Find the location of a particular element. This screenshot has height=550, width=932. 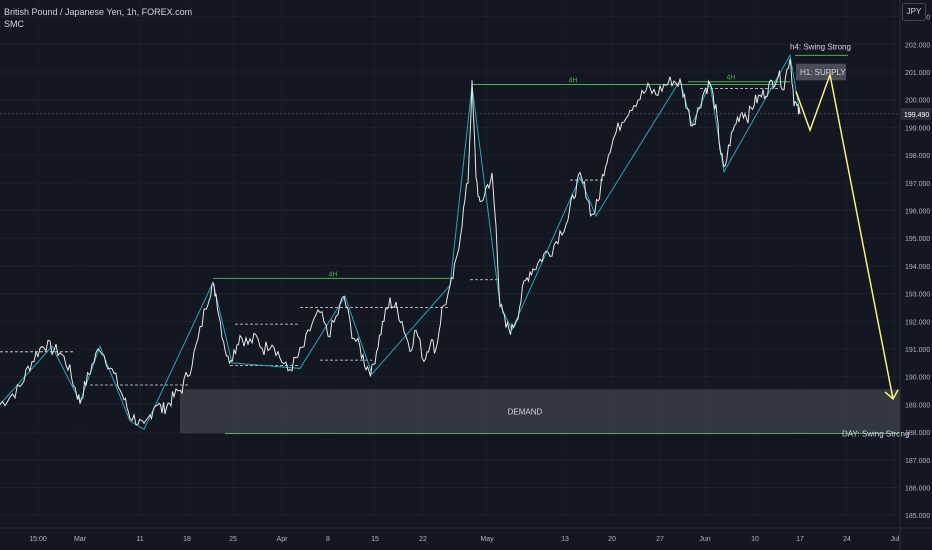

x-tick-label: 10 is located at coordinates (755, 539).